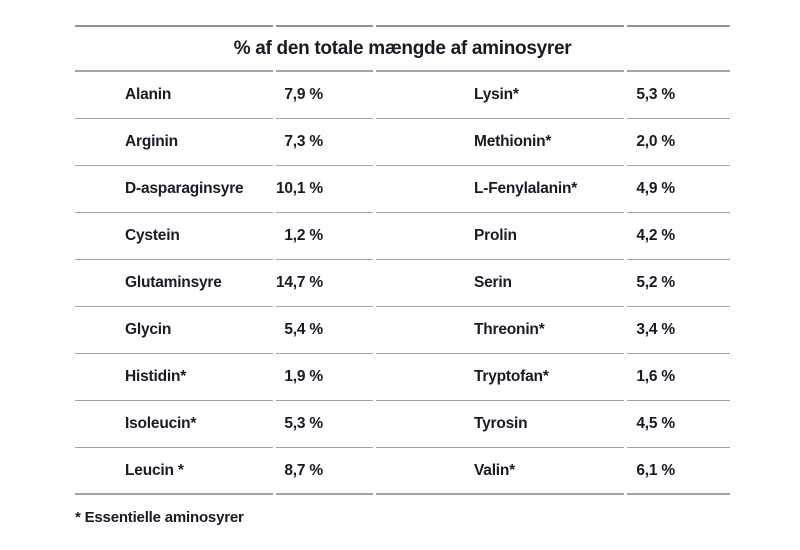 This screenshot has height=550, width=800. I want to click on table-row: Arginin 7,3 % Methionin* 2,0 %, so click(402, 142).